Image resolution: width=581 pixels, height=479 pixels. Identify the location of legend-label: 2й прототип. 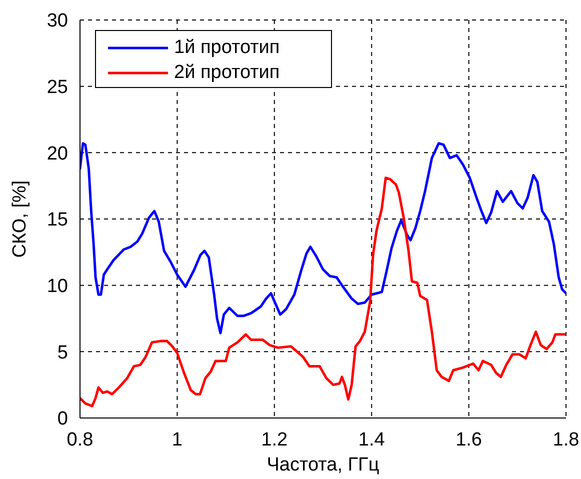
(227, 73).